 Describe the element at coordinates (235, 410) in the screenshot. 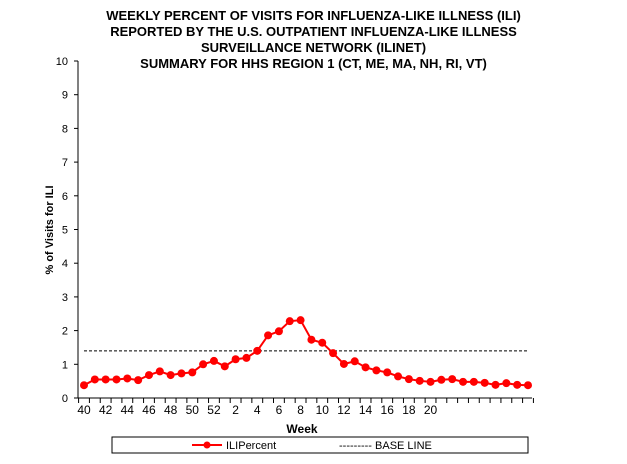

I see `x-tick-label: 2` at that location.